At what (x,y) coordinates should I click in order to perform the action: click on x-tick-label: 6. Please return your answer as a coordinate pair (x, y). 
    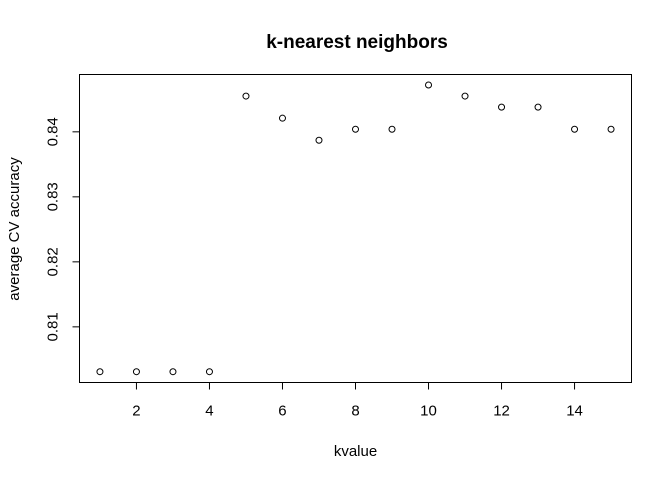
    Looking at the image, I should click on (282, 411).